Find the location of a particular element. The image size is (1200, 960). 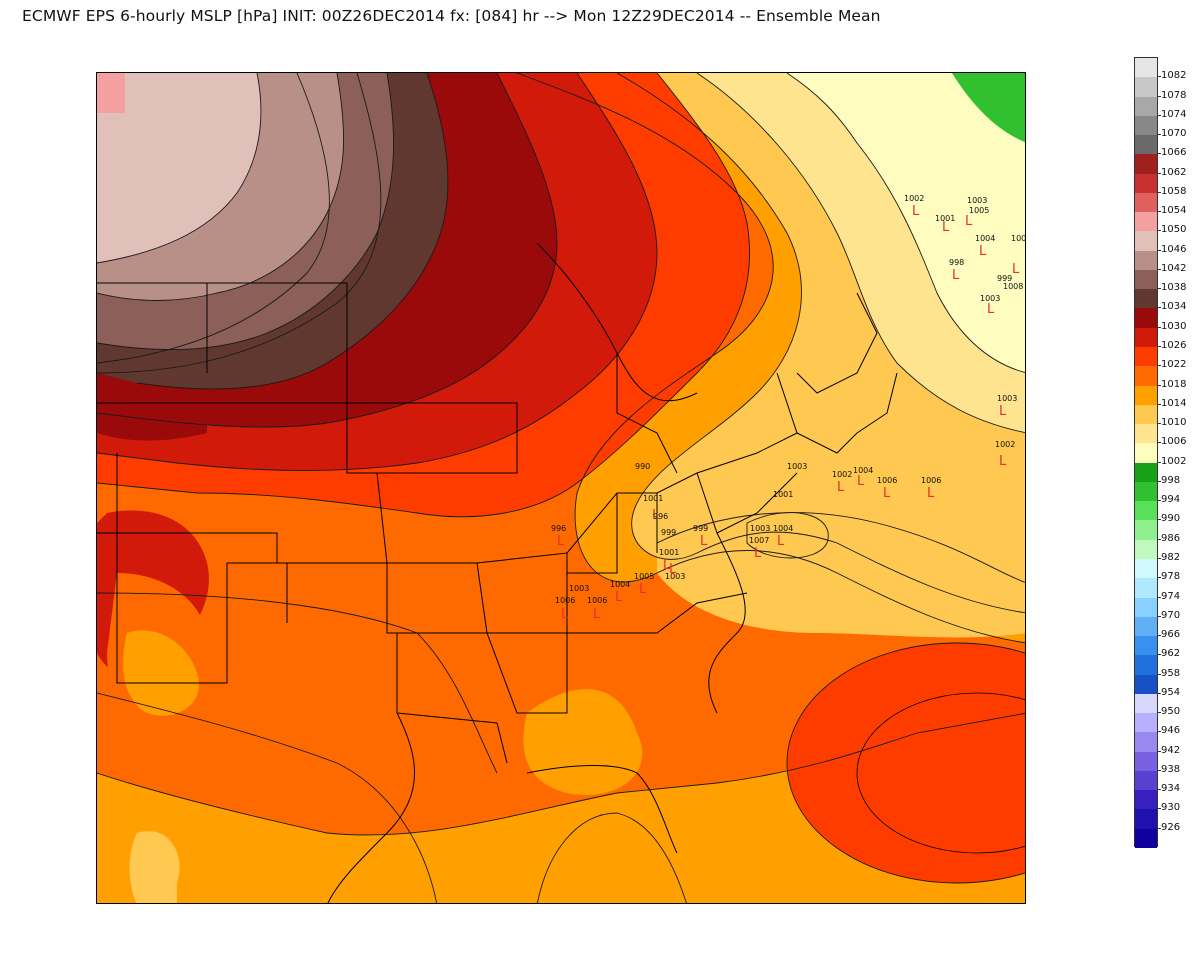

legend-label: 1014 is located at coordinates (1174, 403).